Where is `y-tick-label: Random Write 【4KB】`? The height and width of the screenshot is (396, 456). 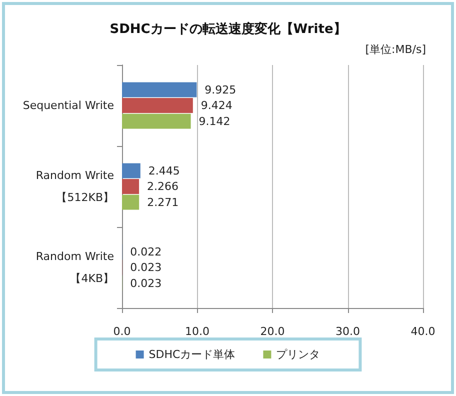
y-tick-label: Random Write 【4KB】 is located at coordinates (75, 267).